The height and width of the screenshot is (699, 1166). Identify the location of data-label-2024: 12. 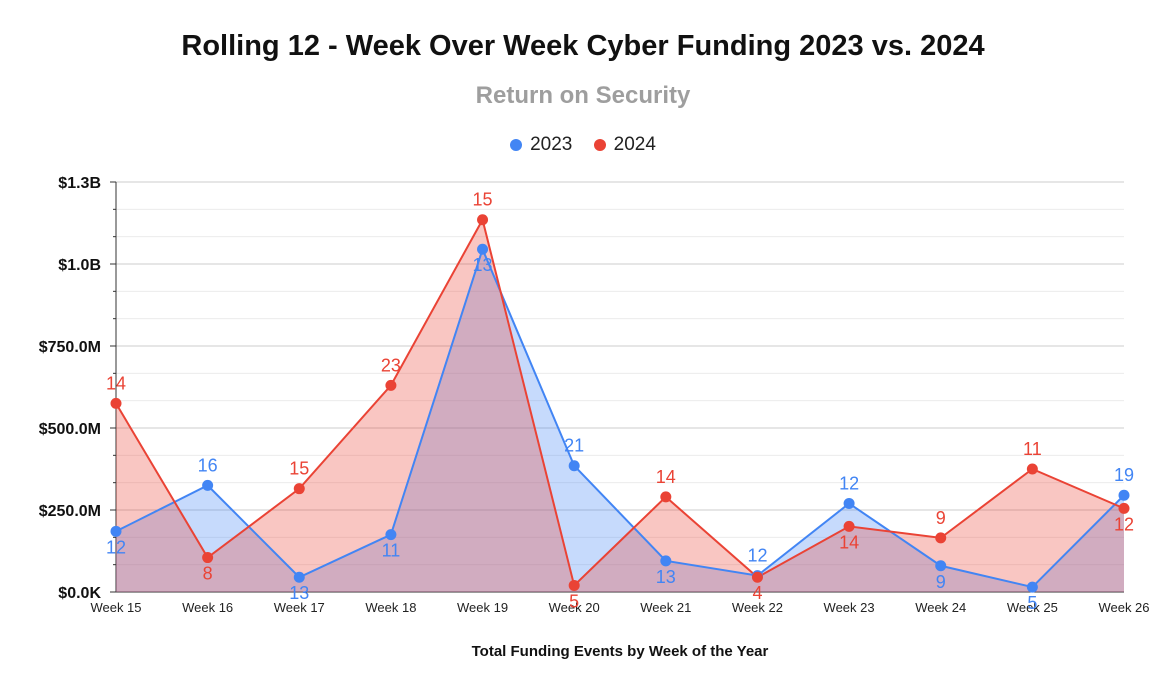
(1124, 524).